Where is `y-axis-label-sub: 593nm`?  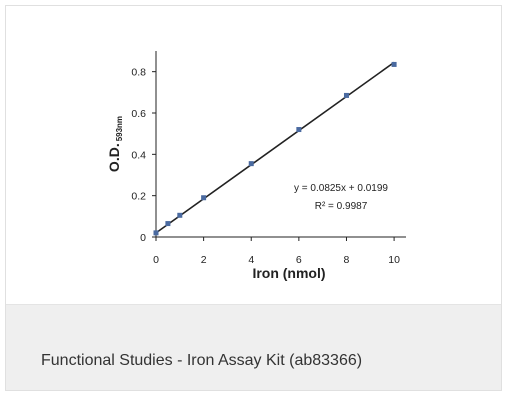
y-axis-label-sub: 593nm is located at coordinates (119, 128).